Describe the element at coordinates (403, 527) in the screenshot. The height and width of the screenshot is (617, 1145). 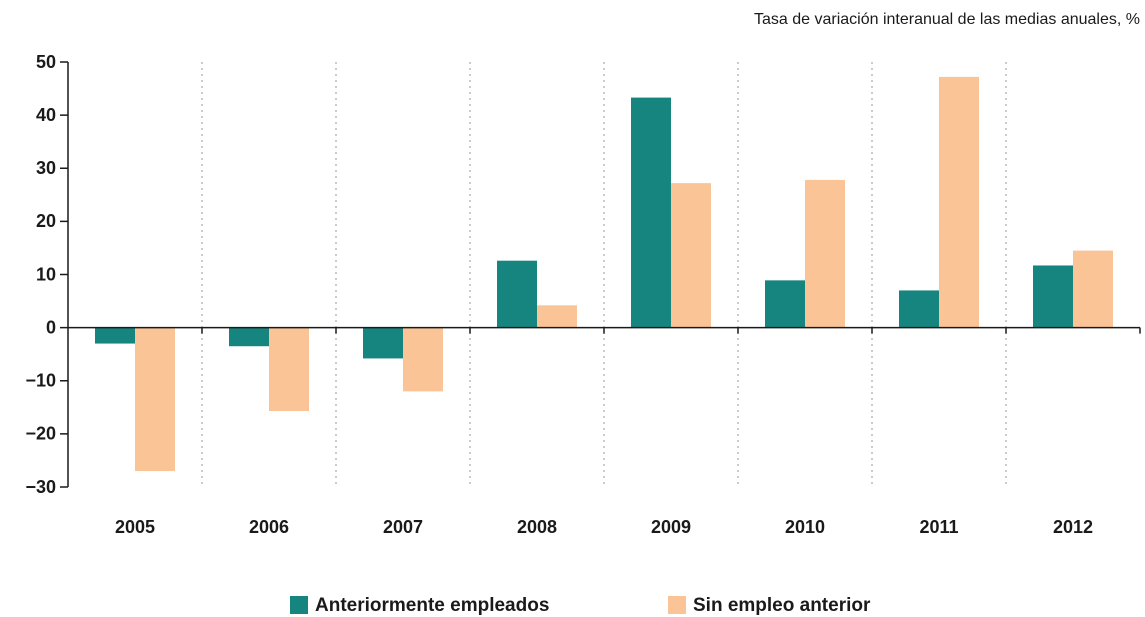
I see `x-tick-label: 2007` at that location.